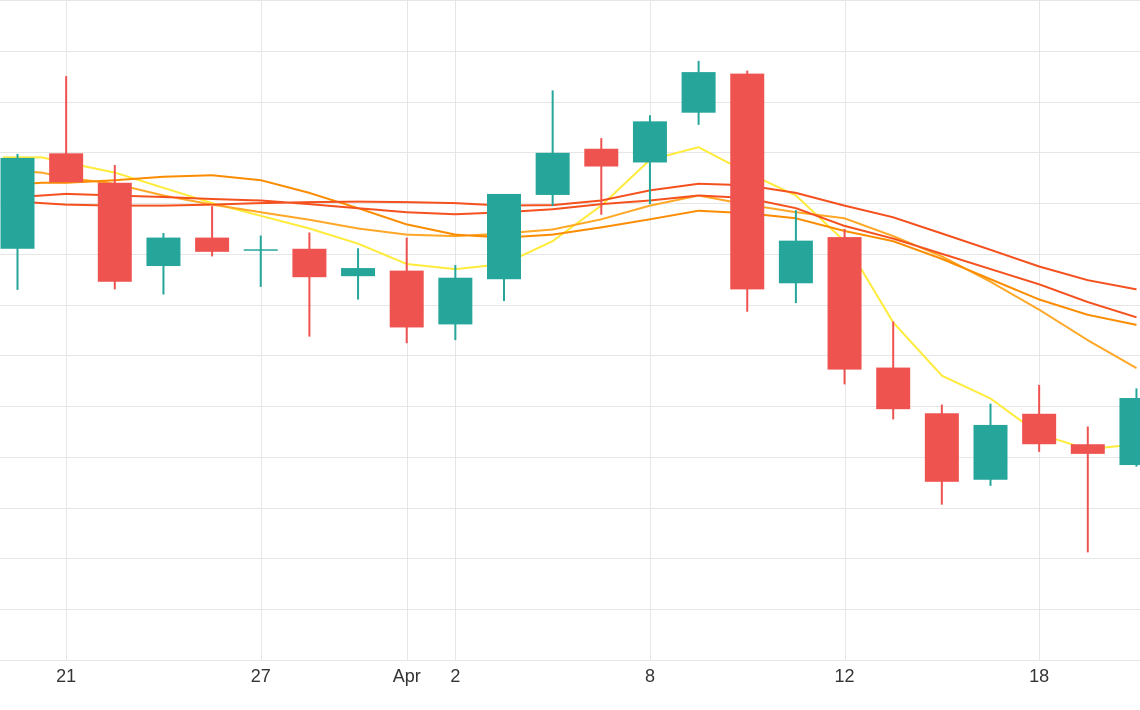  I want to click on x-tick-label: 27, so click(261, 676).